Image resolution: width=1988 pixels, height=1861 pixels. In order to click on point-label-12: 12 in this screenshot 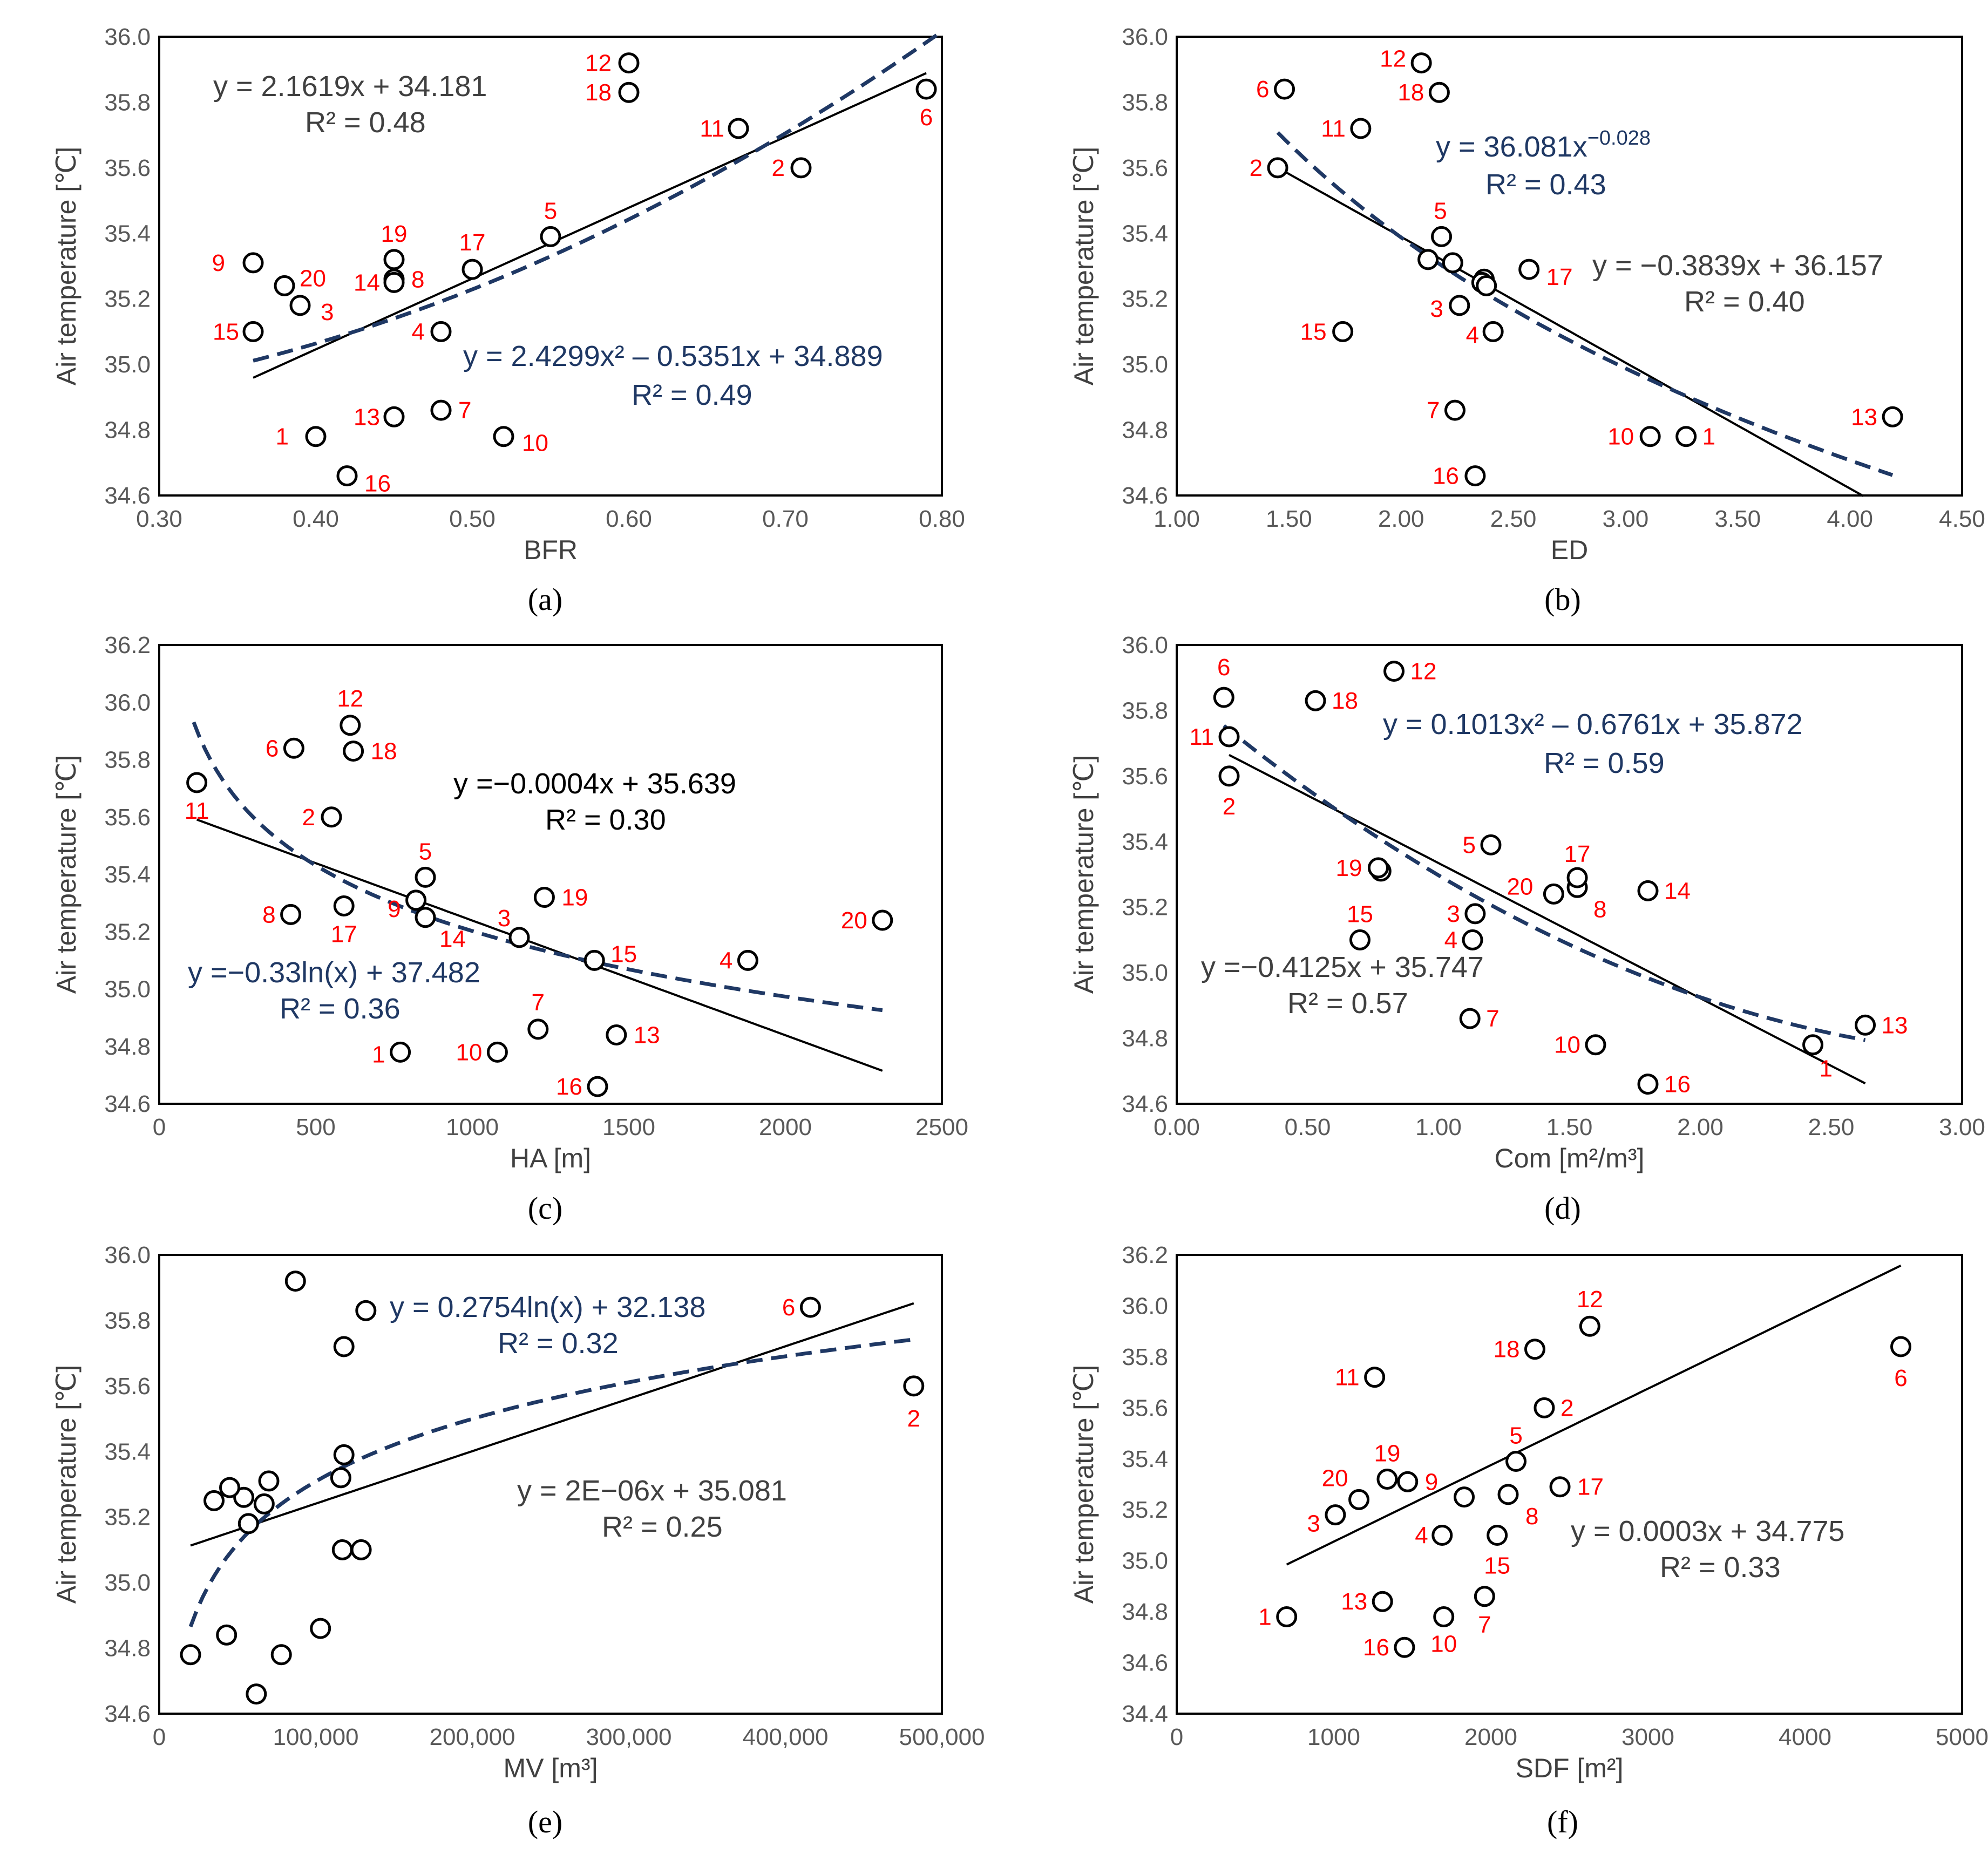, I will do `click(350, 698)`.